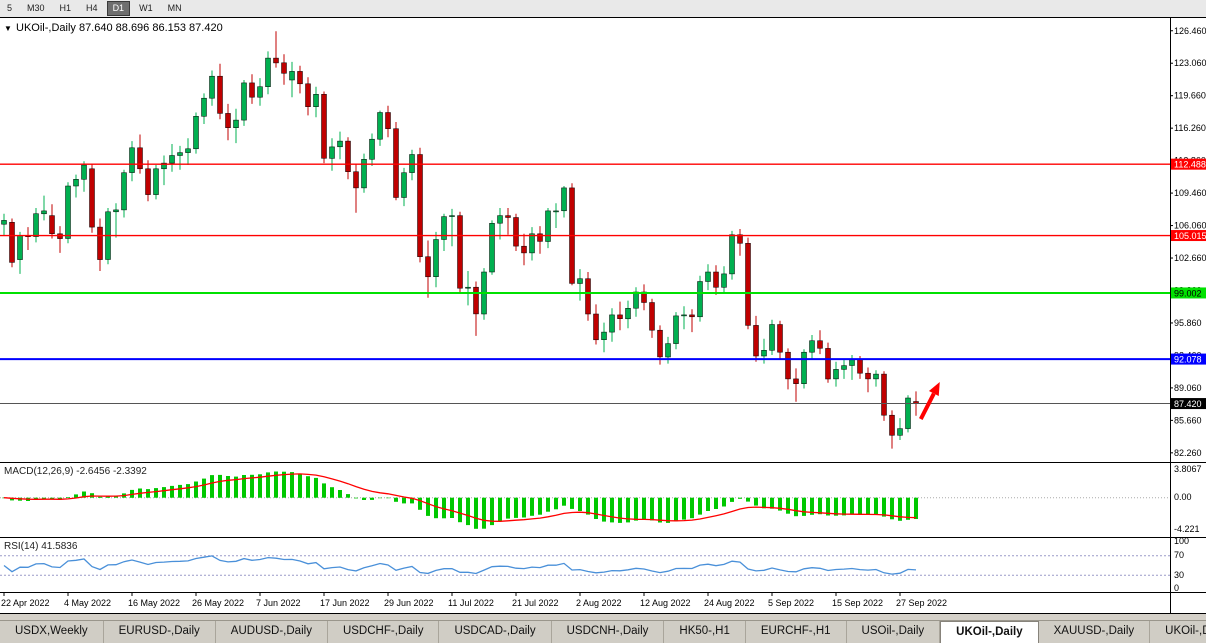 This screenshot has height=643, width=1206. What do you see at coordinates (1188, 420) in the screenshot?
I see `price-axis-label: 85.660` at bounding box center [1188, 420].